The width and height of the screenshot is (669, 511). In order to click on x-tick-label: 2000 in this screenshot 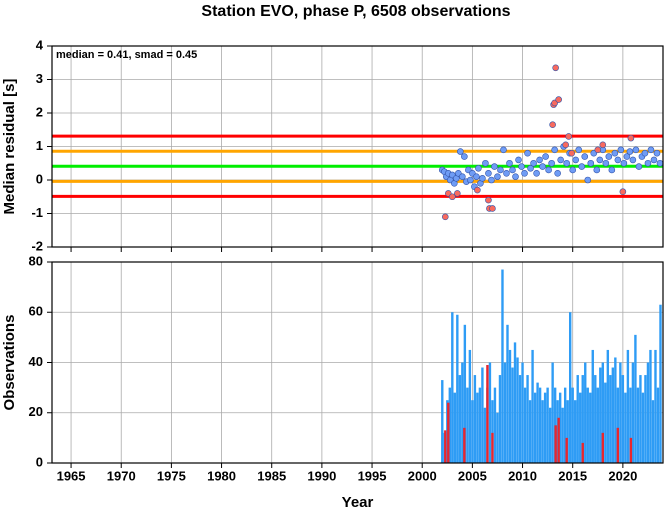, I will do `click(422, 475)`.